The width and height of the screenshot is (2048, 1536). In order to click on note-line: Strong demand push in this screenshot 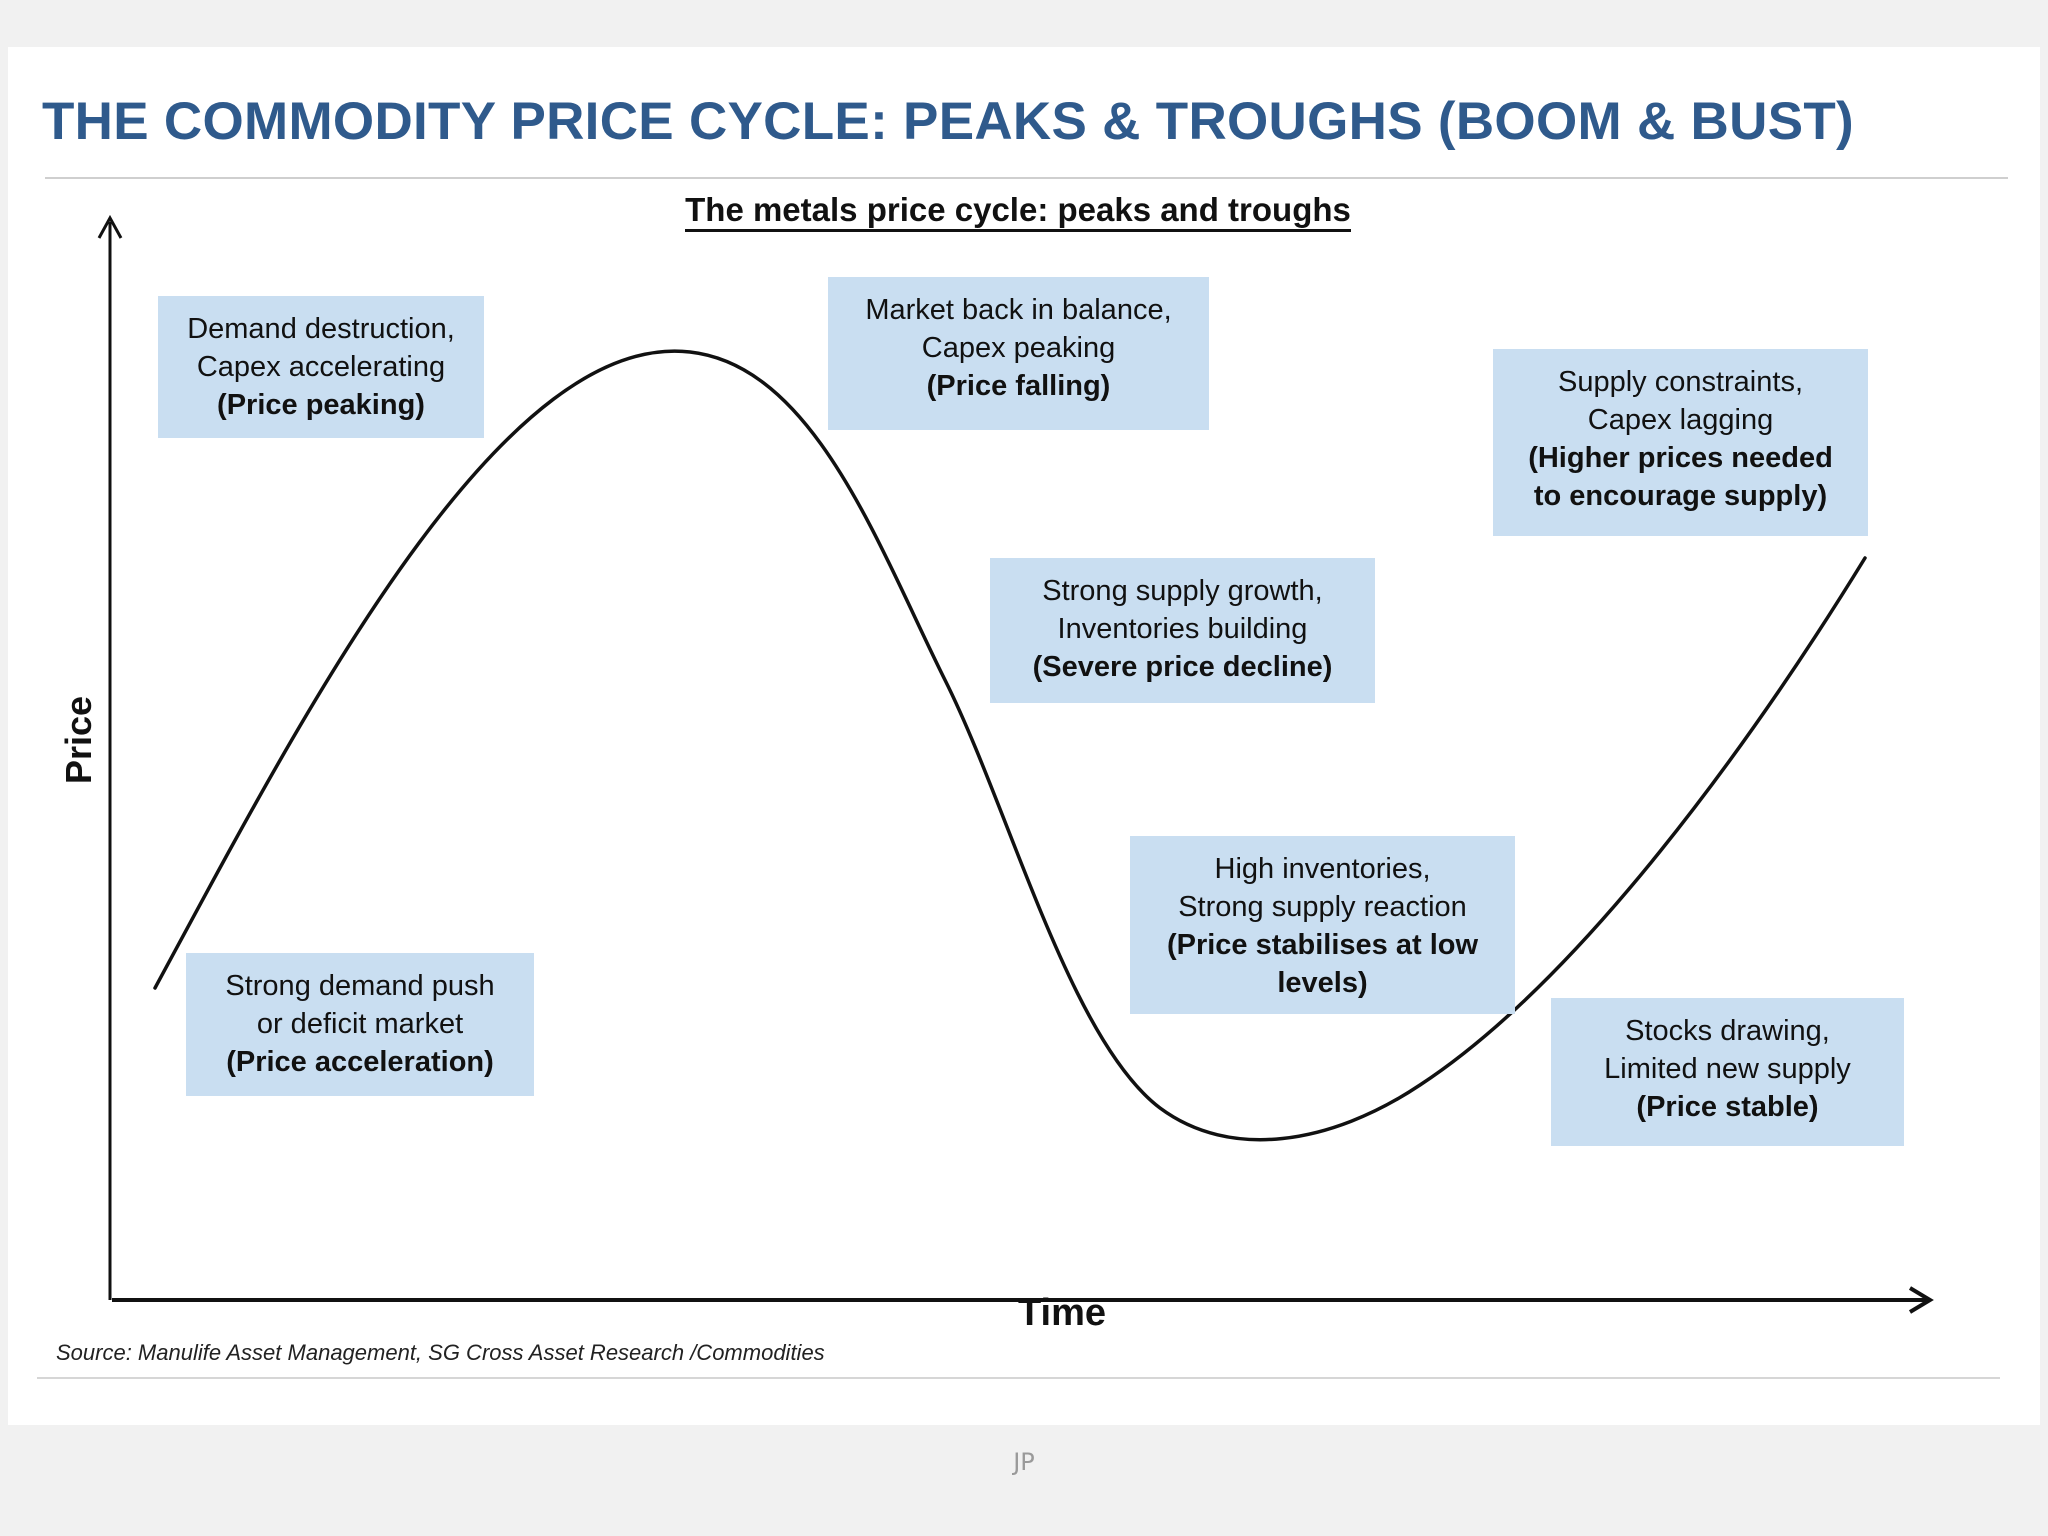, I will do `click(360, 986)`.